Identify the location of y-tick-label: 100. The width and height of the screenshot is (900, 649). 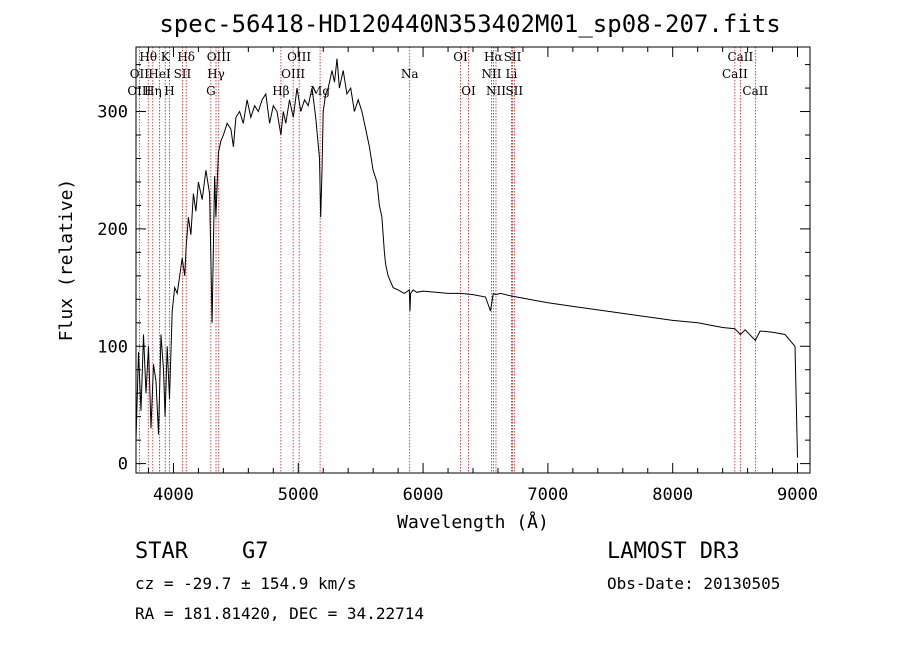
(112, 347).